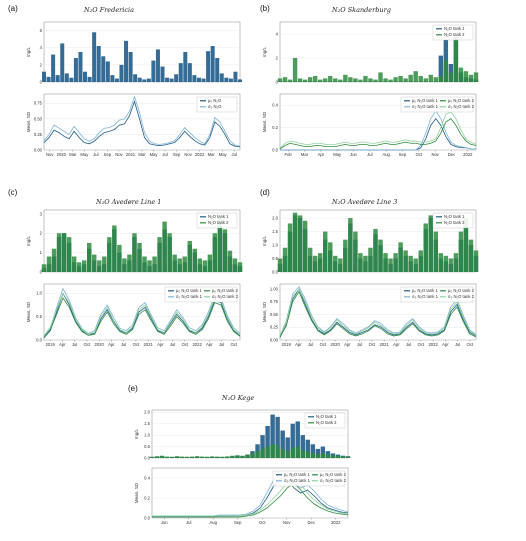  Describe the element at coordinates (335, 344) in the screenshot. I see `x-tick-label: 2020` at that location.